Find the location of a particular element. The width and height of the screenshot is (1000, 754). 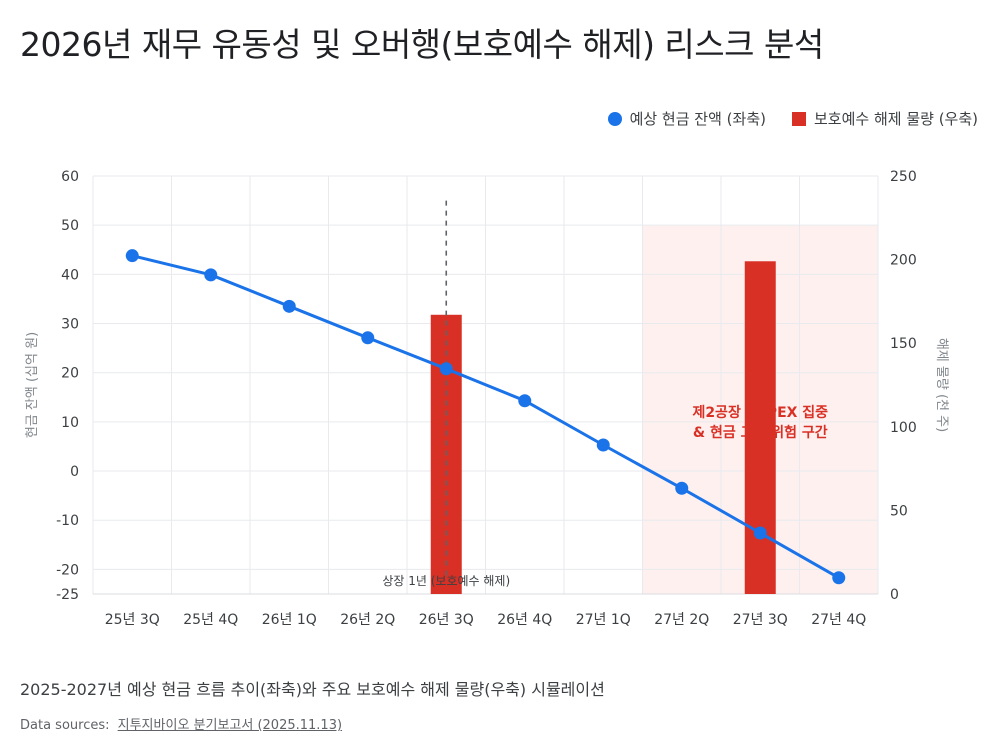

y-left-tick-label: 10 is located at coordinates (70, 423).